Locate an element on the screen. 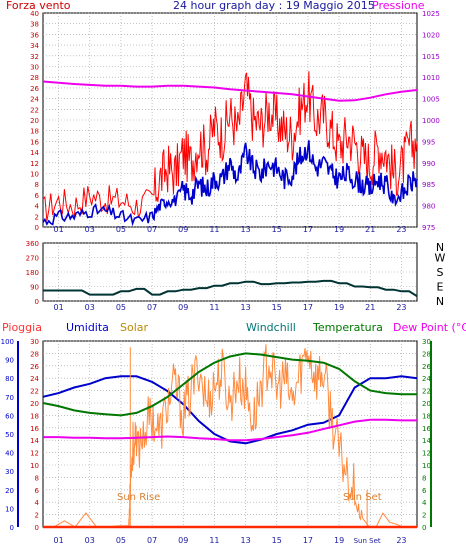  x-tick-label-1-0: 01 is located at coordinates (58, 307).